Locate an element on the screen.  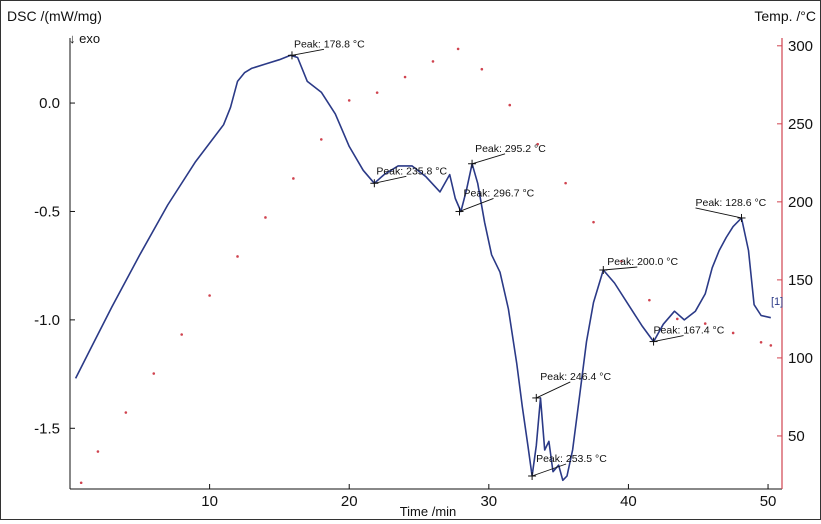
y2-tick-label: 50 is located at coordinates (796, 436).